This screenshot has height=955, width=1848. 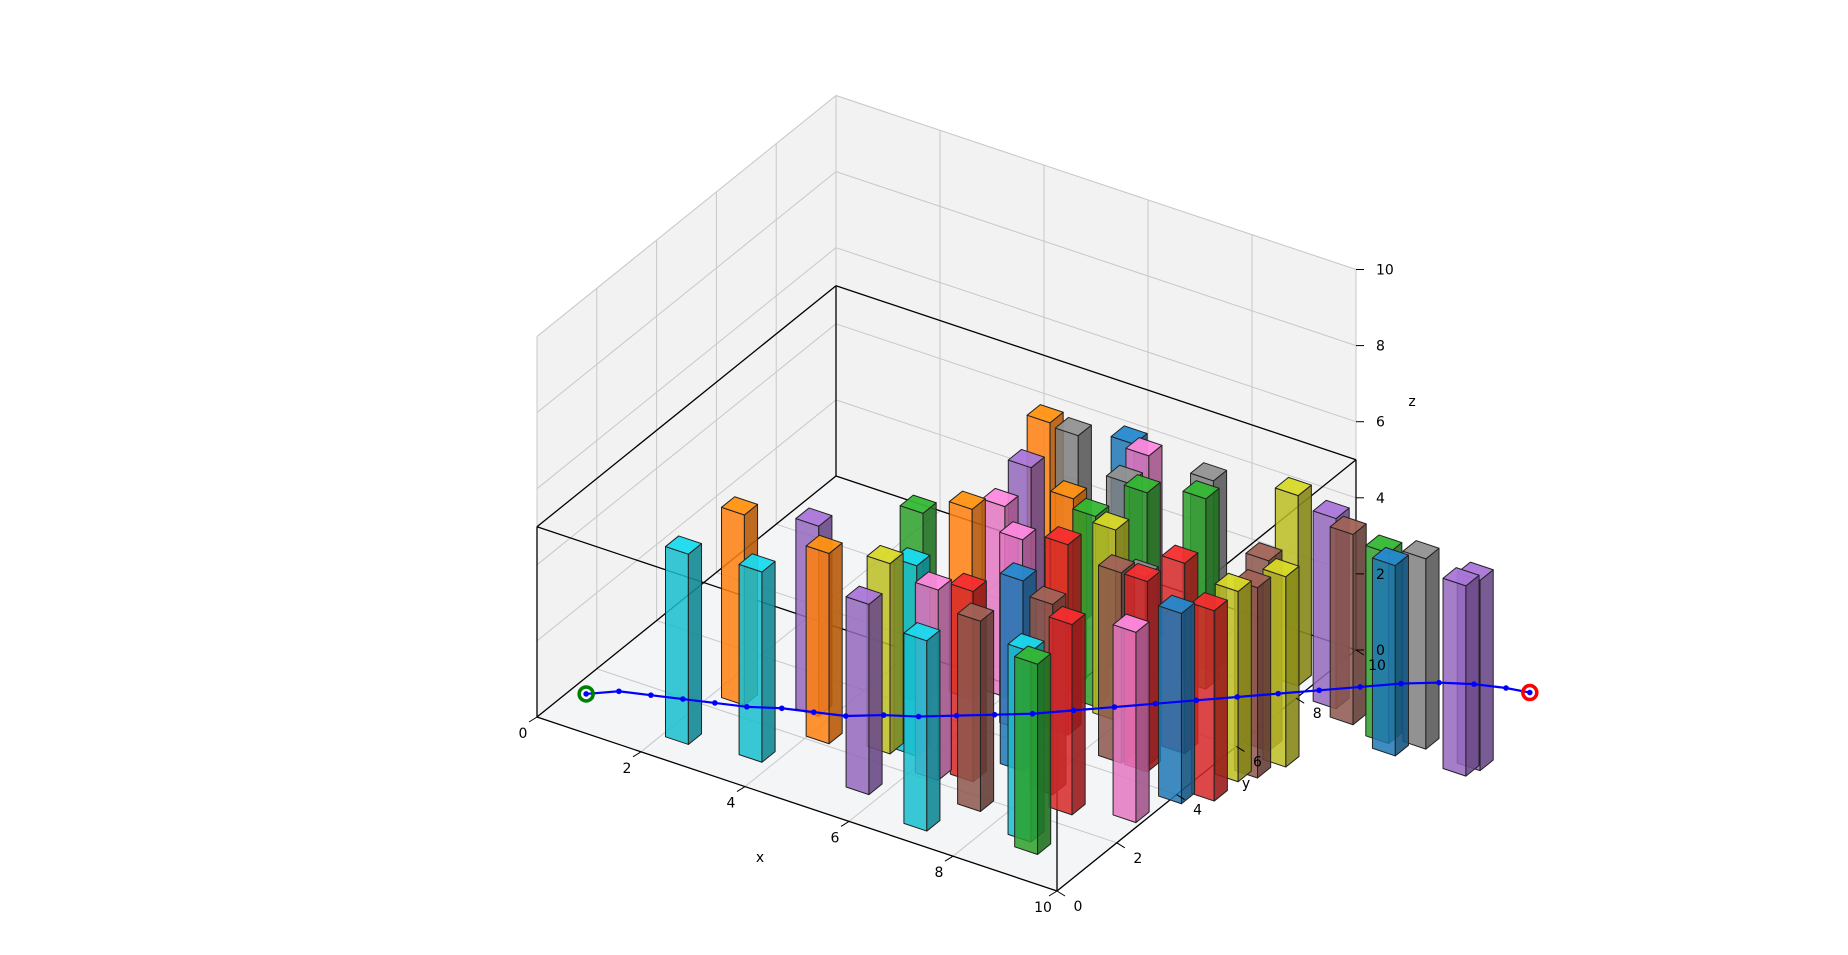 I want to click on x-tick-label: 2, so click(x=627, y=769).